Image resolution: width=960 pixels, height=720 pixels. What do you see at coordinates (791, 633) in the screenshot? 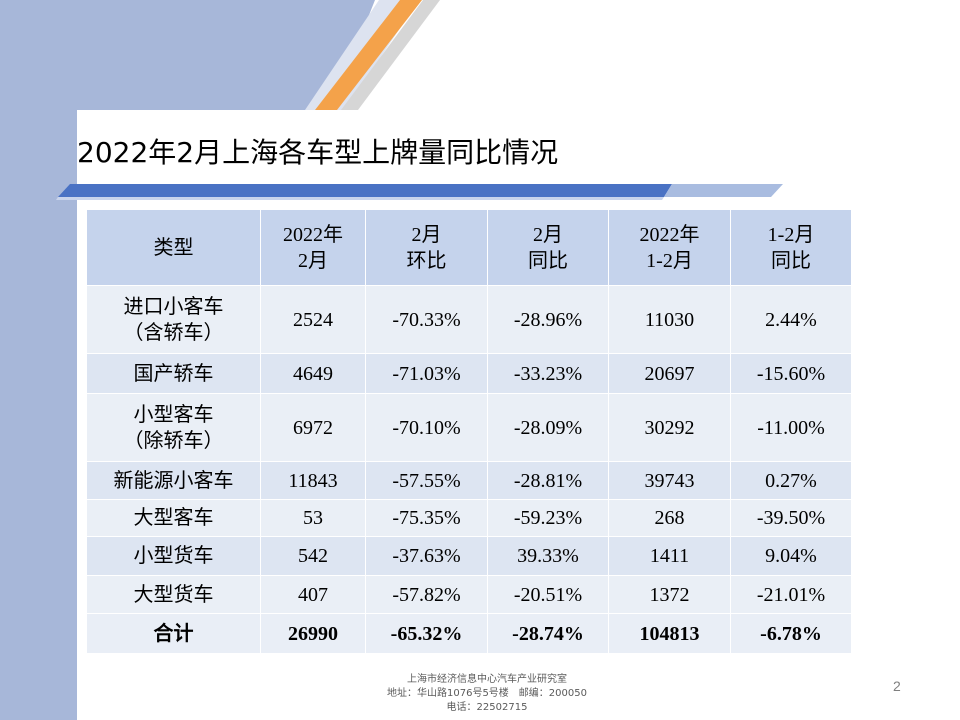
I see `total-value-cell: -6.78%` at bounding box center [791, 633].